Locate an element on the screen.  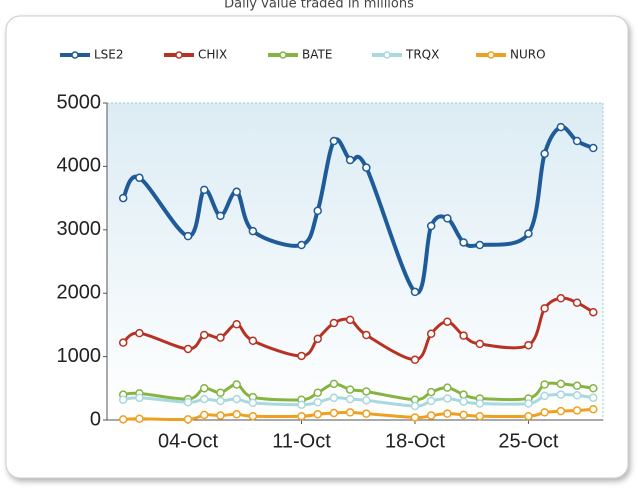
legend-label: CHIX is located at coordinates (212, 55).